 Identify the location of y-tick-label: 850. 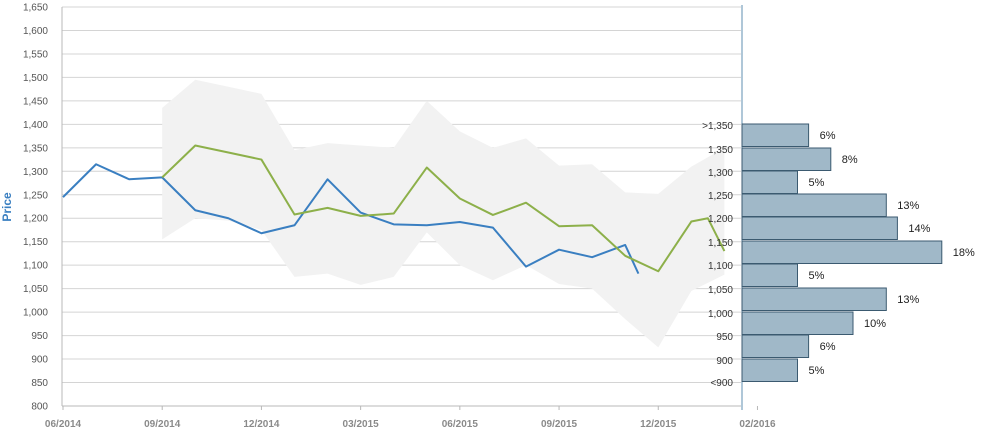
(39, 383).